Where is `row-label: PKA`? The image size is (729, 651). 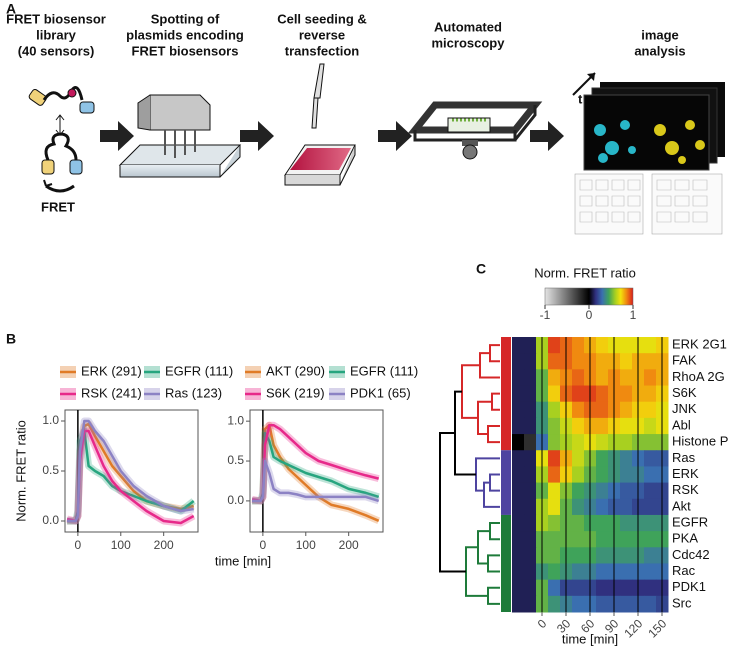 row-label: PKA is located at coordinates (685, 538).